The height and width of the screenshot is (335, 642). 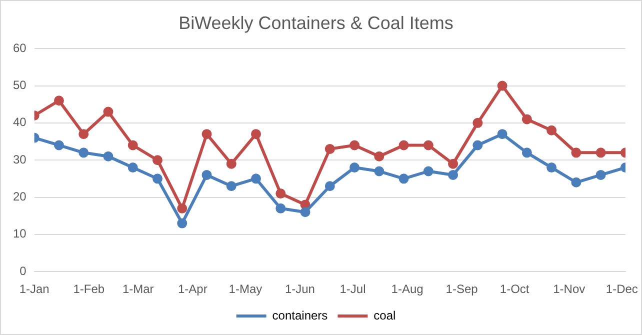 What do you see at coordinates (245, 289) in the screenshot?
I see `x-tick-label: 1-May` at bounding box center [245, 289].